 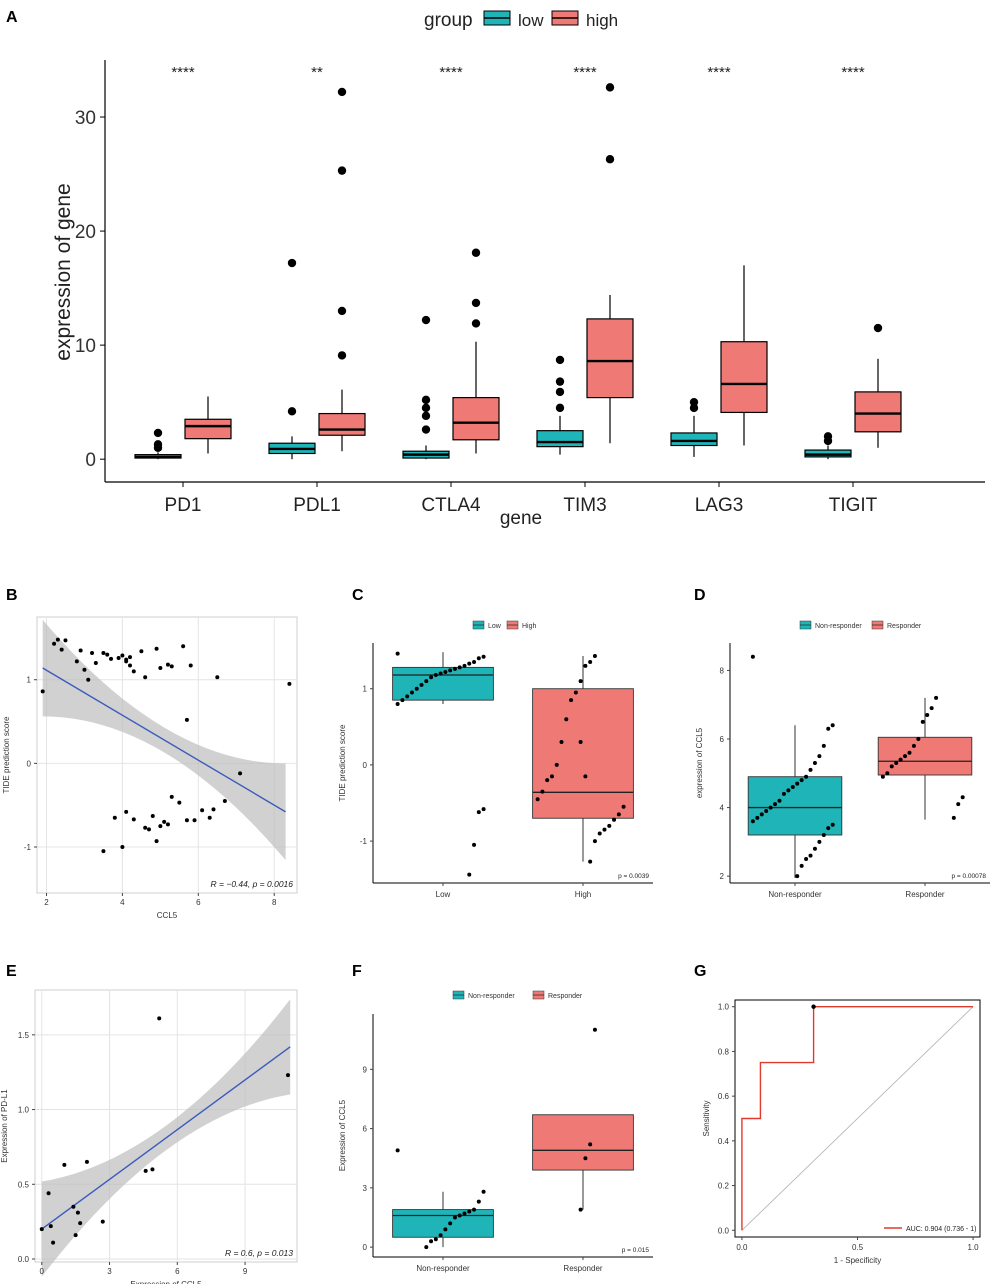 What do you see at coordinates (974, 1247) in the screenshot?
I see `g-x-tick-label: 1.0` at bounding box center [974, 1247].